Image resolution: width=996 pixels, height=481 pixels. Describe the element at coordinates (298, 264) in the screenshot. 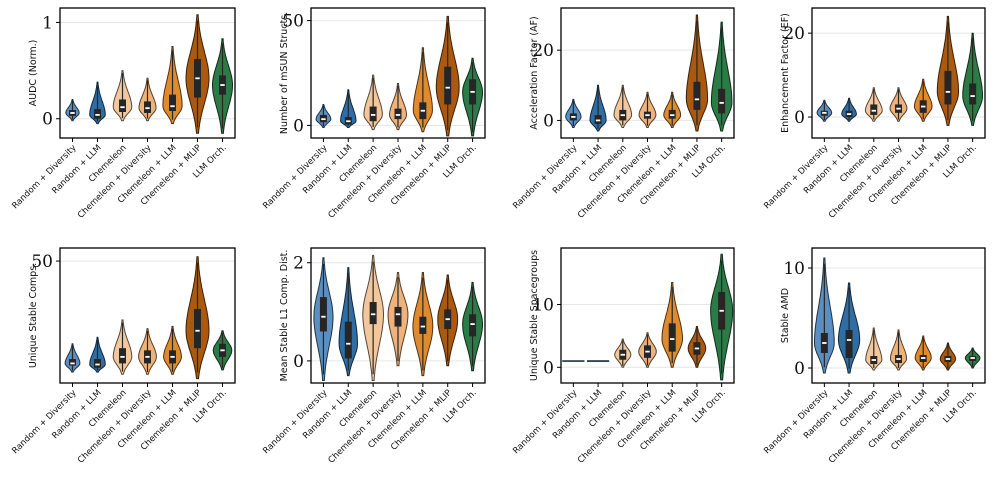

I see `ytick-label: 2` at that location.